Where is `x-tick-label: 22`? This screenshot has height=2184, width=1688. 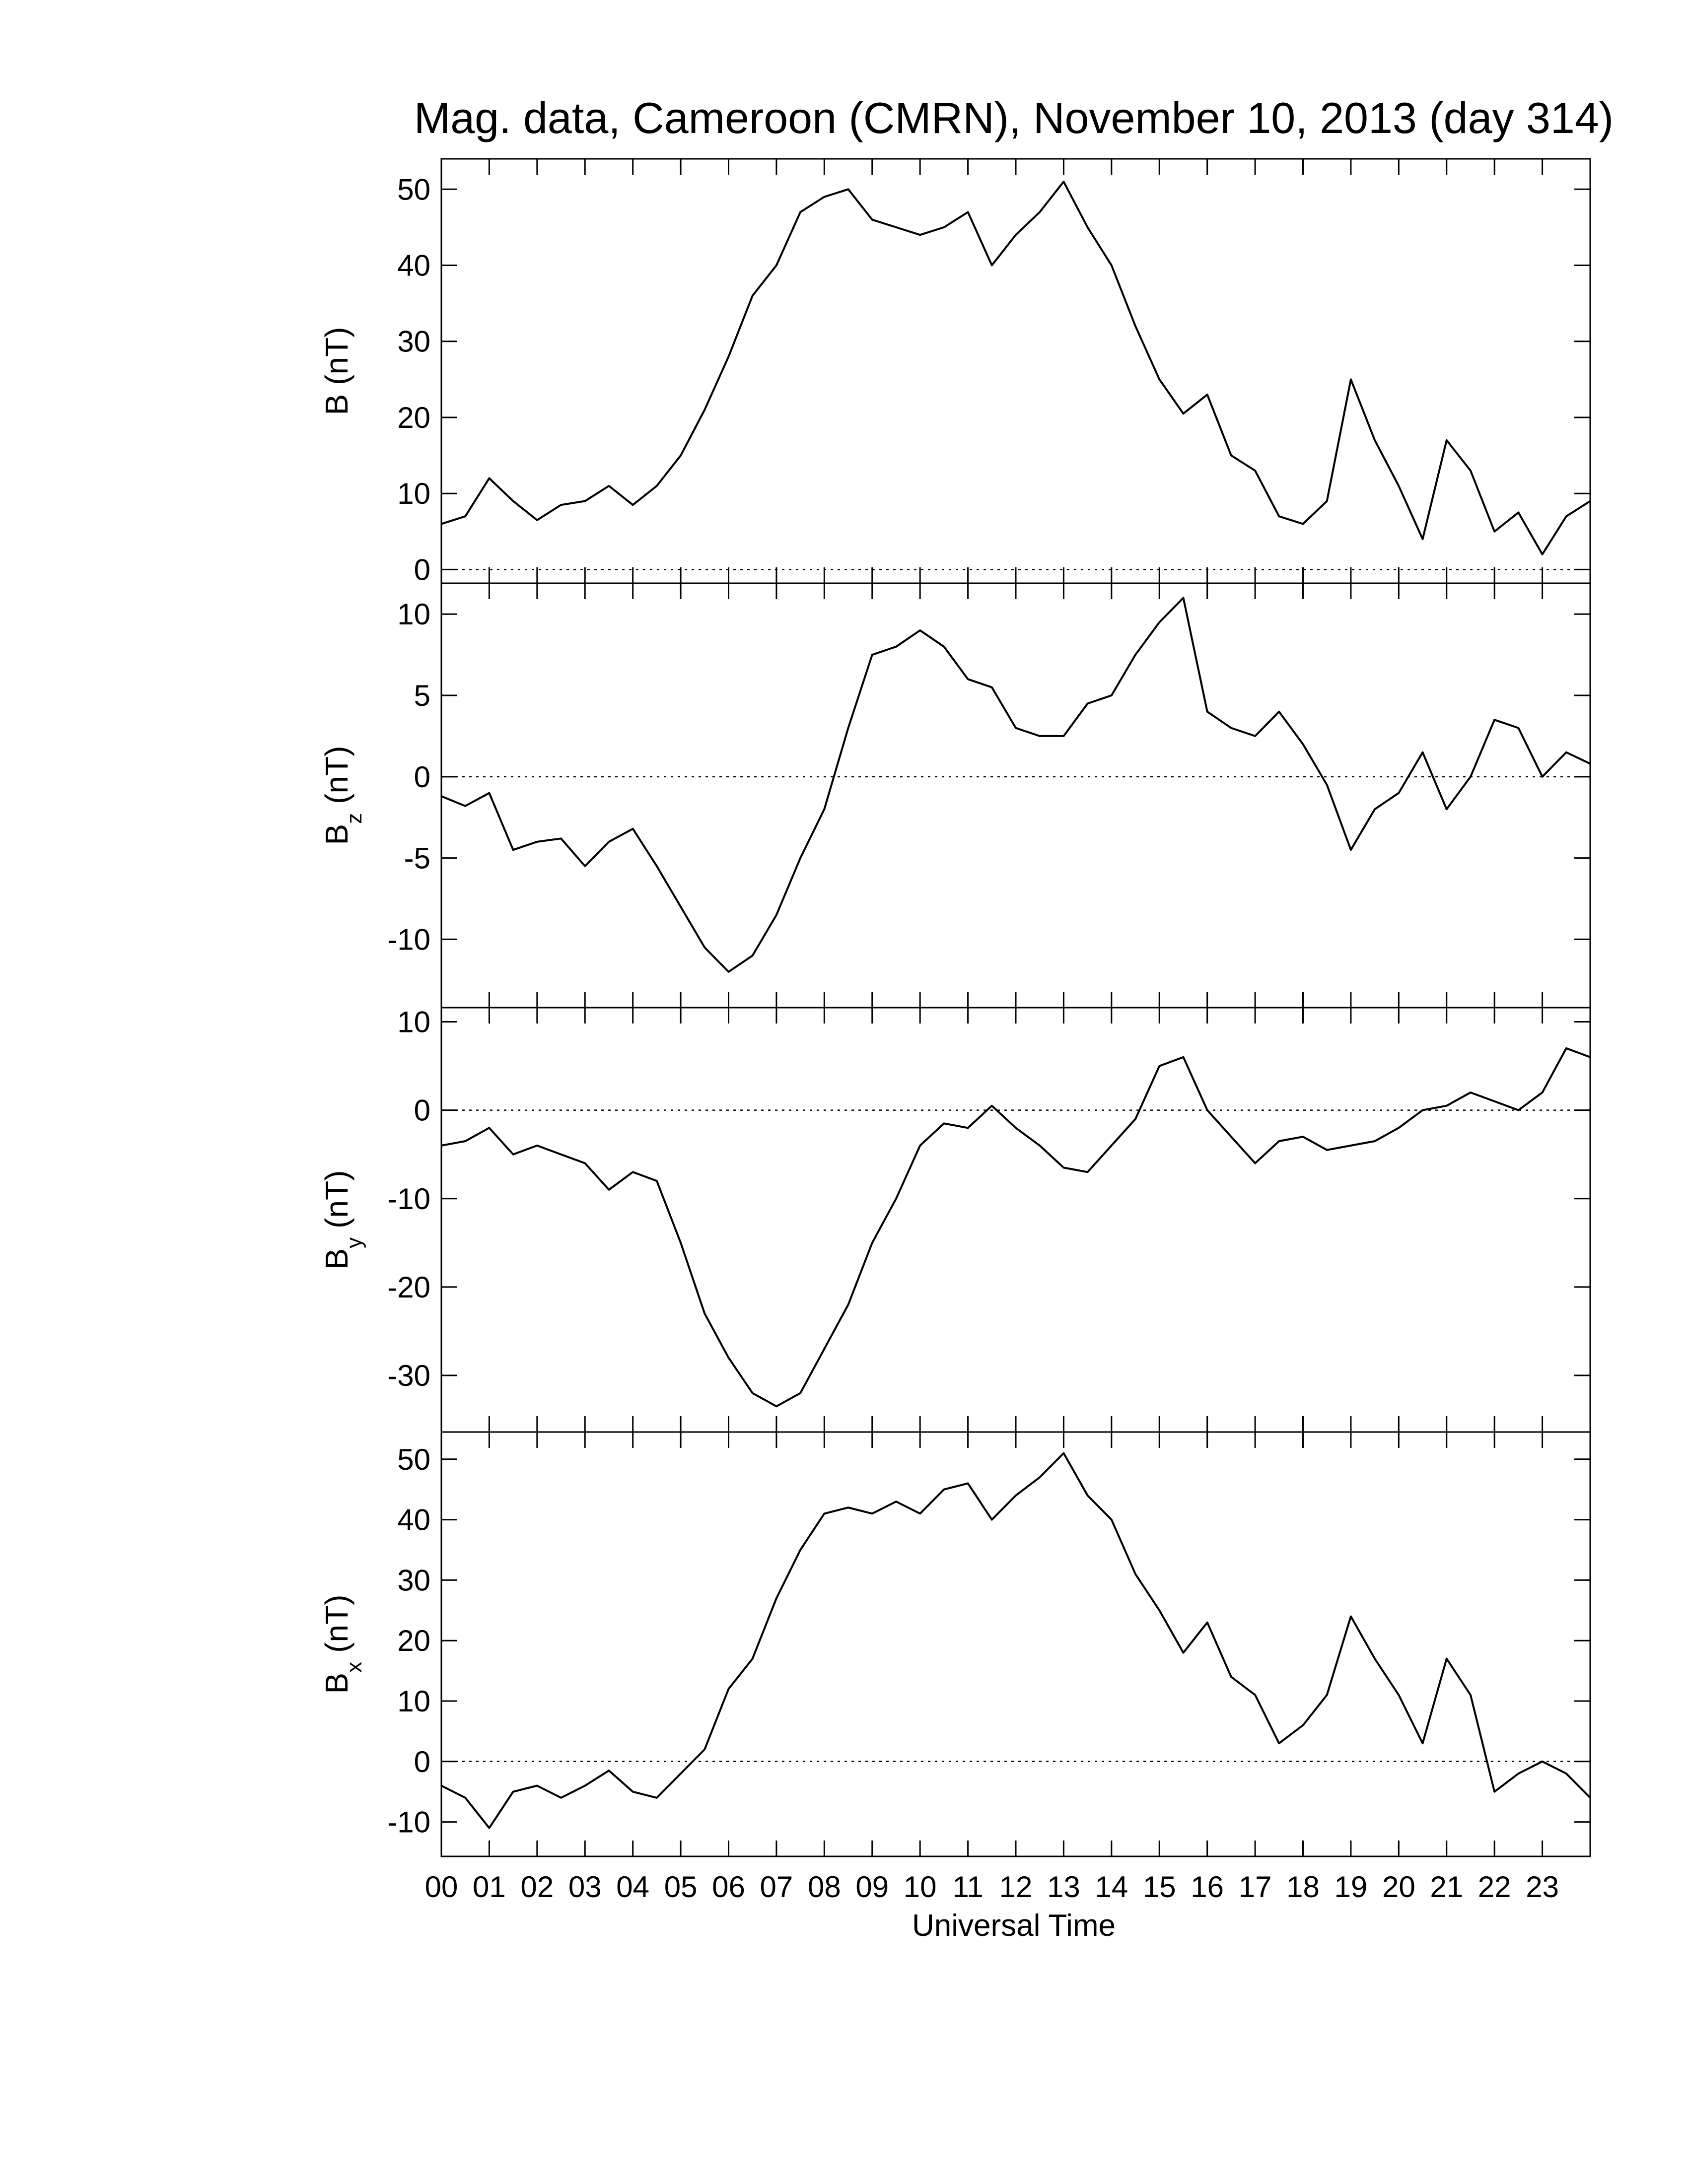 x-tick-label: 22 is located at coordinates (1494, 1887).